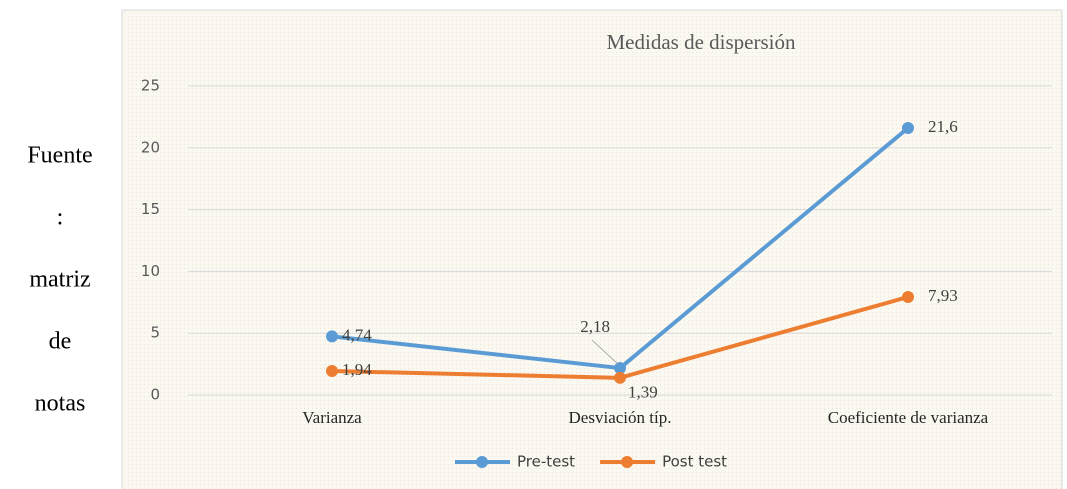 The height and width of the screenshot is (489, 1067). What do you see at coordinates (59, 156) in the screenshot?
I see `side-text: Fuente` at bounding box center [59, 156].